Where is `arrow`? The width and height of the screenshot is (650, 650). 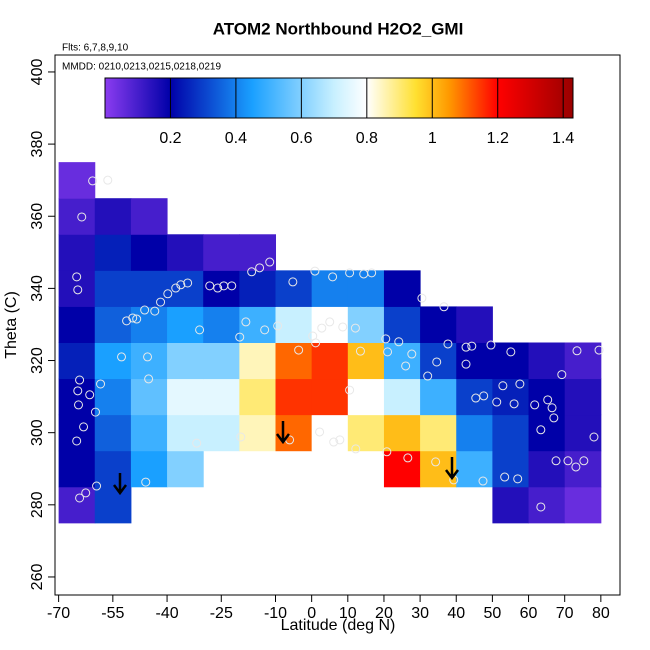 arrow is located at coordinates (452, 469).